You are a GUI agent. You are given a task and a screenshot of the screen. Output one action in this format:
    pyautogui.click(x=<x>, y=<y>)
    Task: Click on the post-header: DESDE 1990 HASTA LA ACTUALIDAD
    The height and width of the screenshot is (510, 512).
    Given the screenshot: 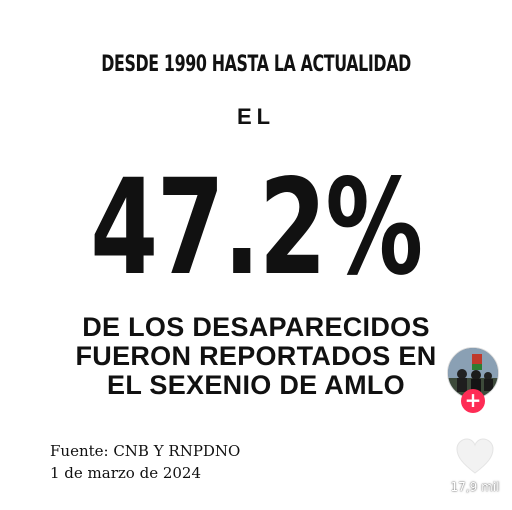 What is the action you would take?
    pyautogui.click(x=256, y=64)
    